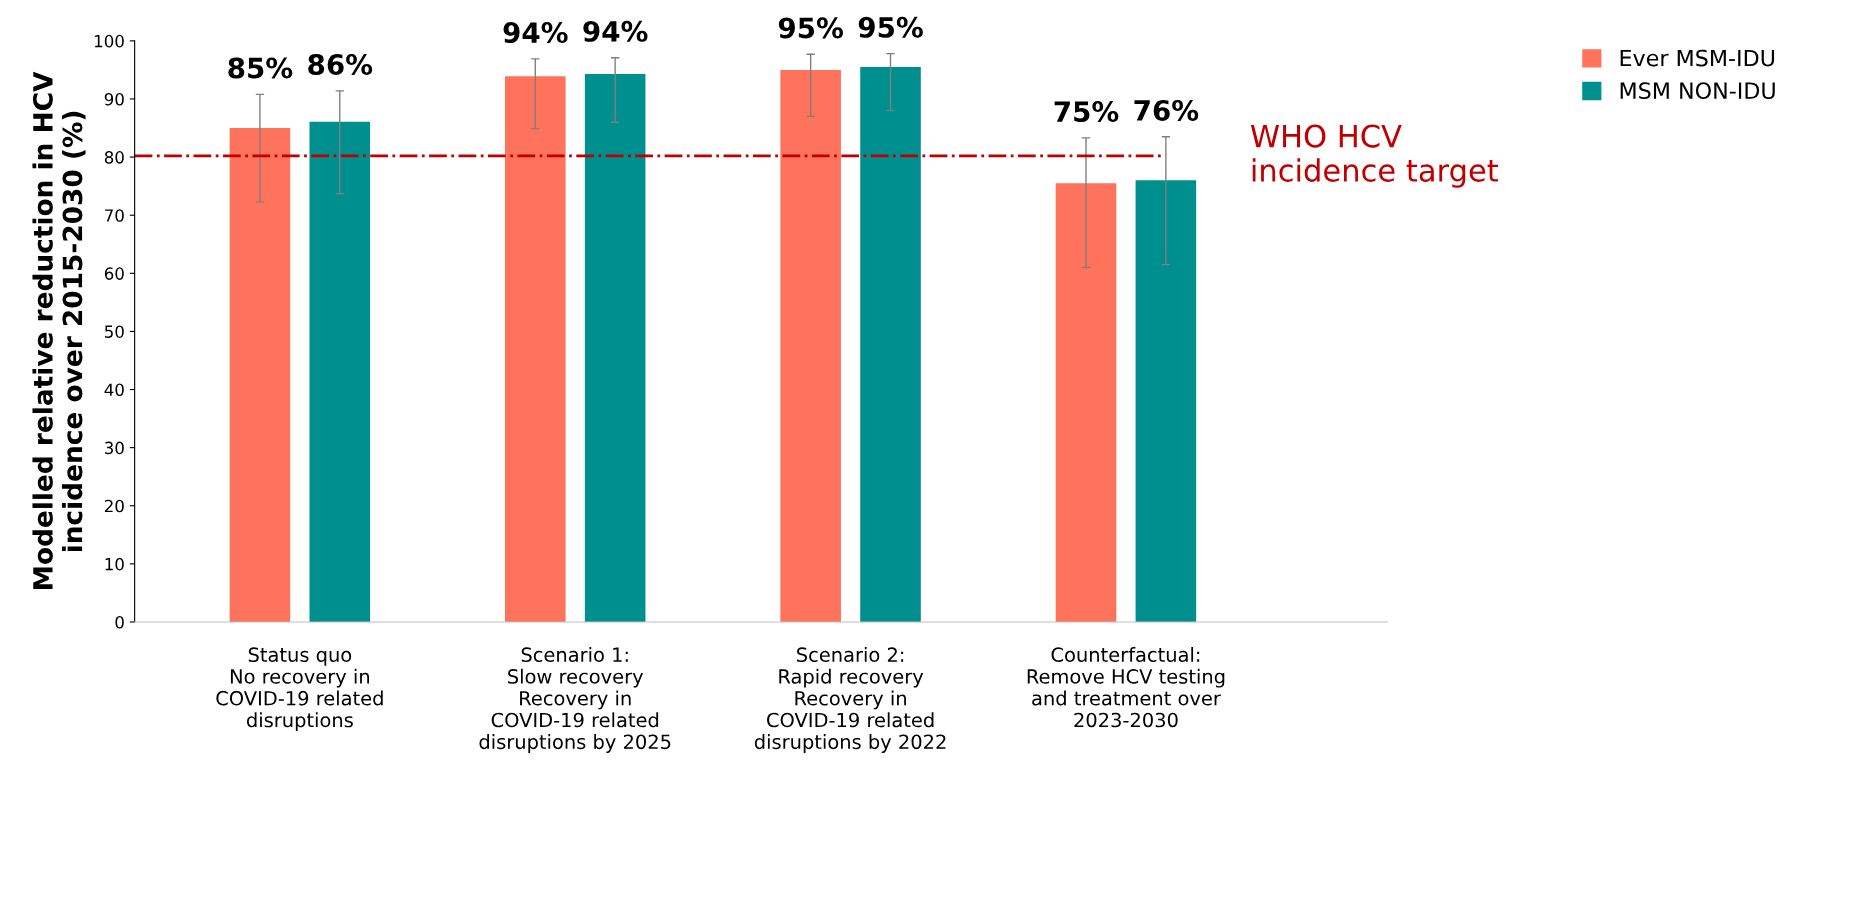 The width and height of the screenshot is (1870, 908). I want to click on y-tick-label: 70, so click(114, 215).